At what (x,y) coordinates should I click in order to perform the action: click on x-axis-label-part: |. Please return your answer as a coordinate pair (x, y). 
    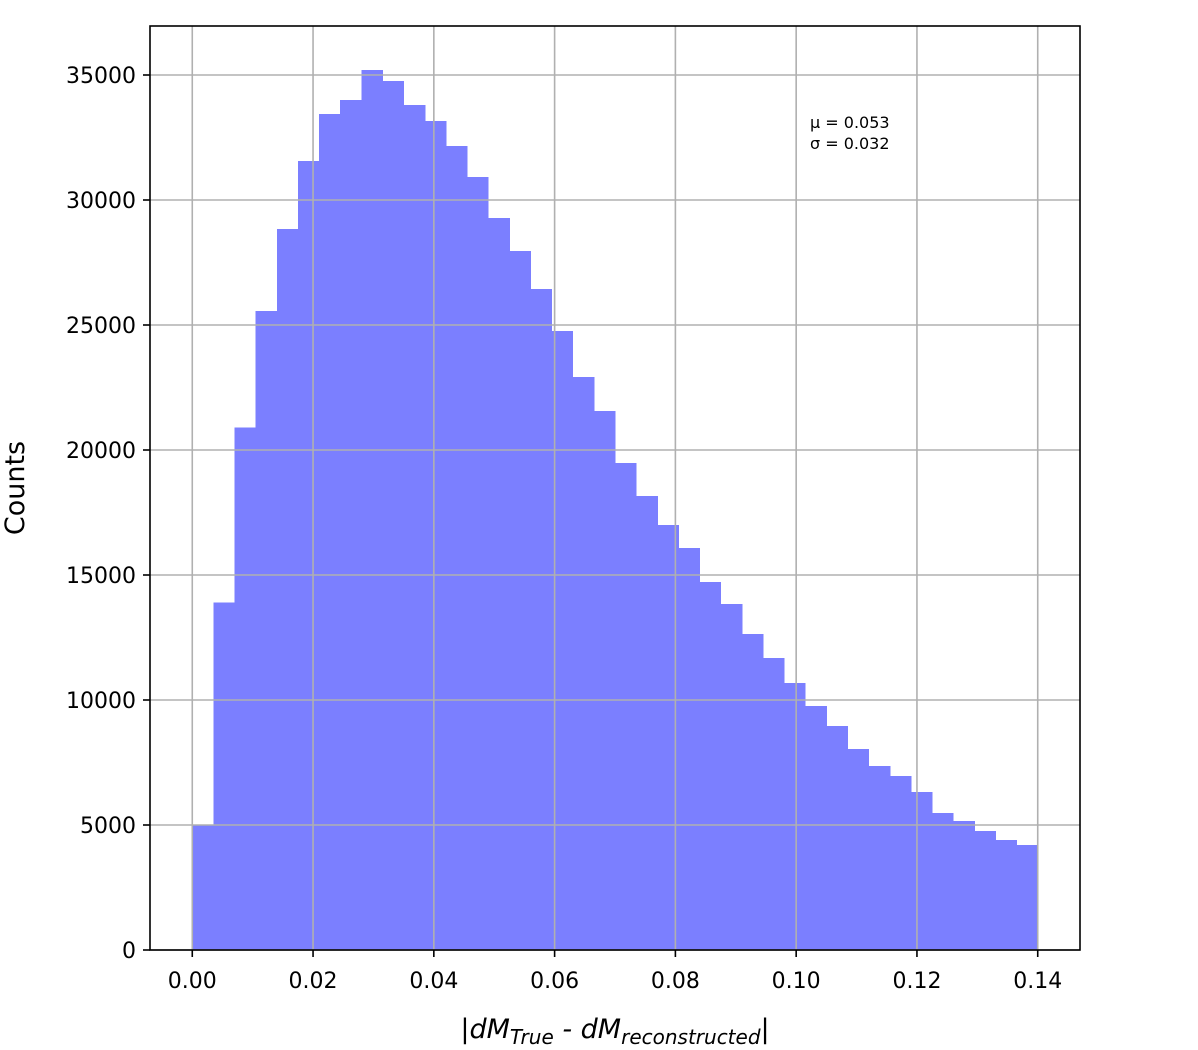
    Looking at the image, I should click on (765, 1029).